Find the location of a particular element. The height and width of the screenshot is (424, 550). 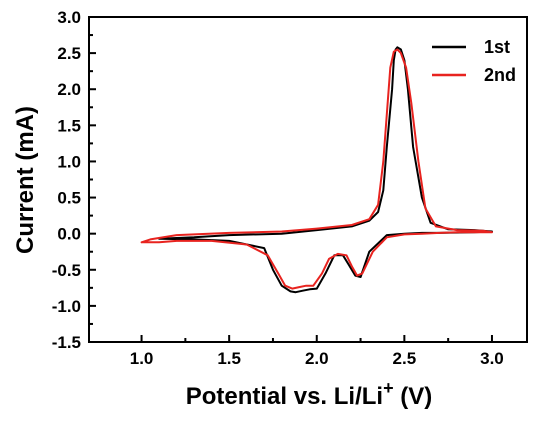

y-tick-label: 1.5 is located at coordinates (69, 125).